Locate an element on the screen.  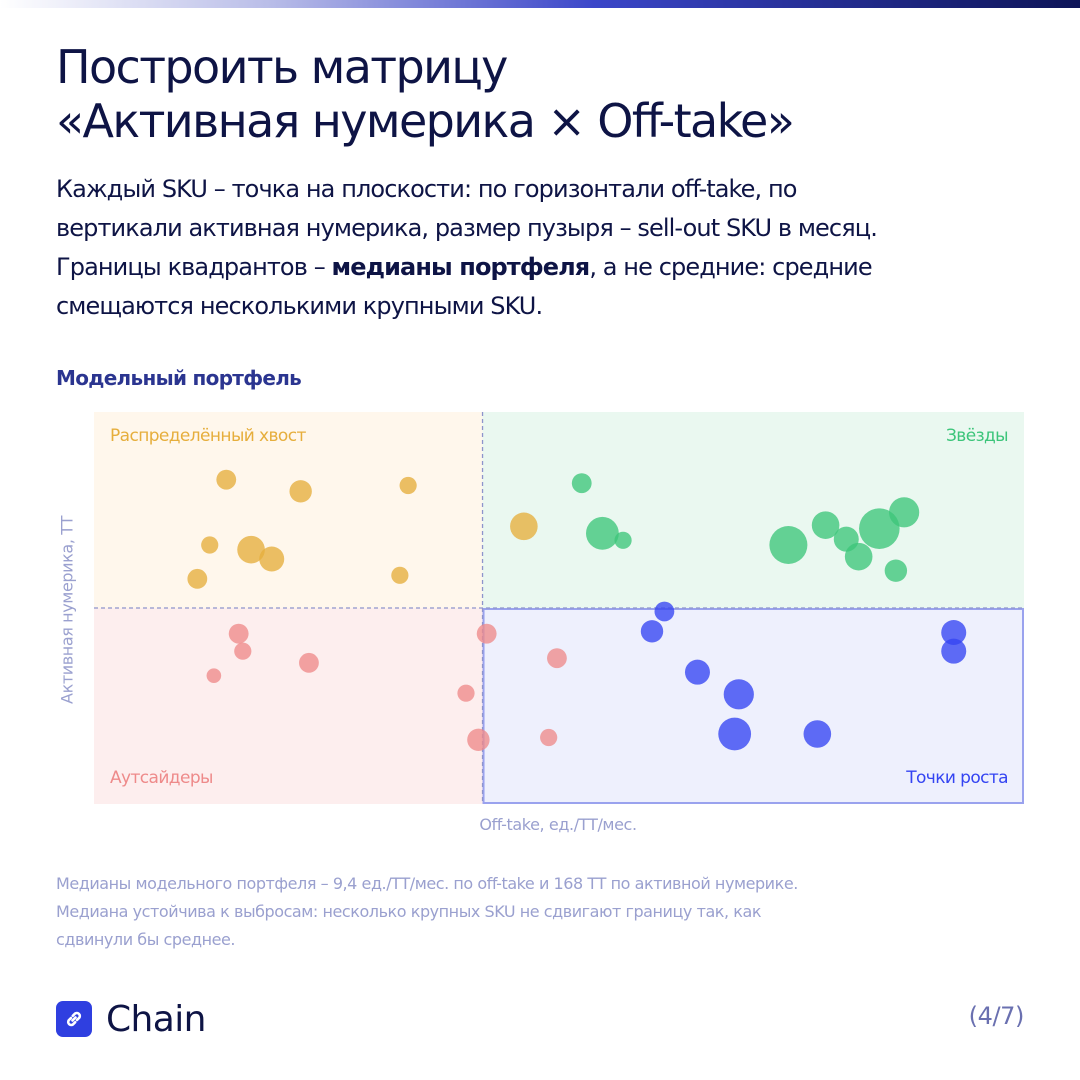
quadrant-growth-background is located at coordinates (753, 706).